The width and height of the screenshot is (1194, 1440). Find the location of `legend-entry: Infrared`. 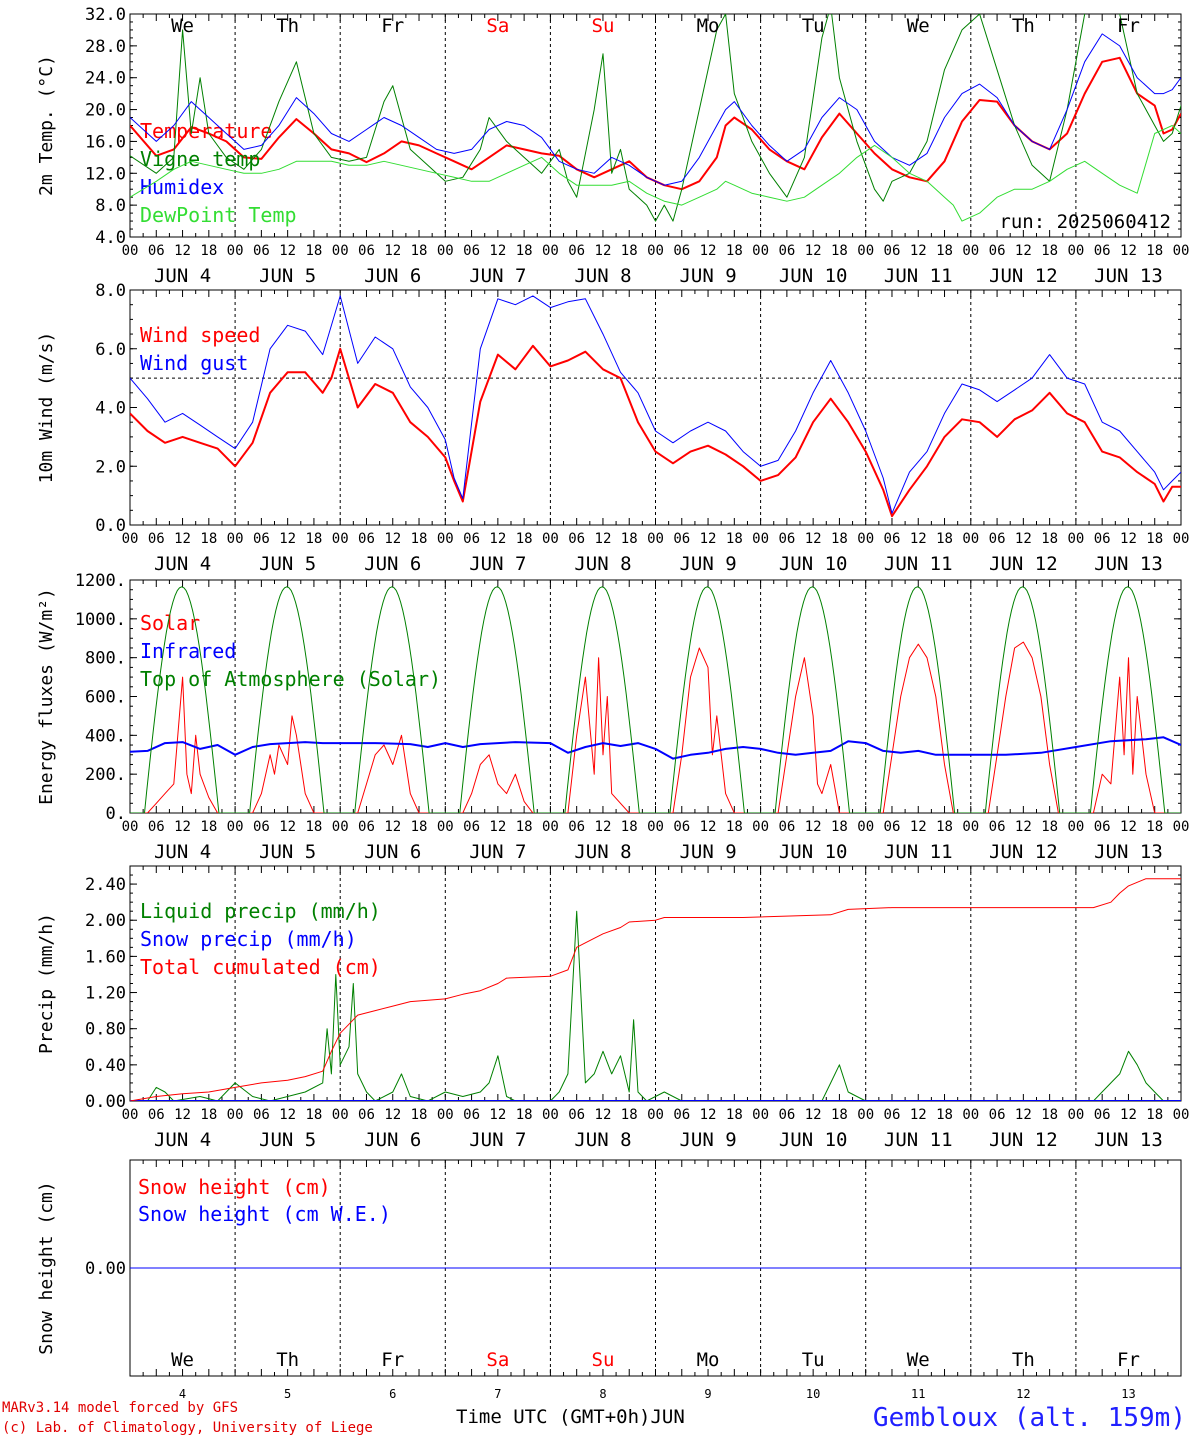

legend-entry: Infrared is located at coordinates (188, 651).